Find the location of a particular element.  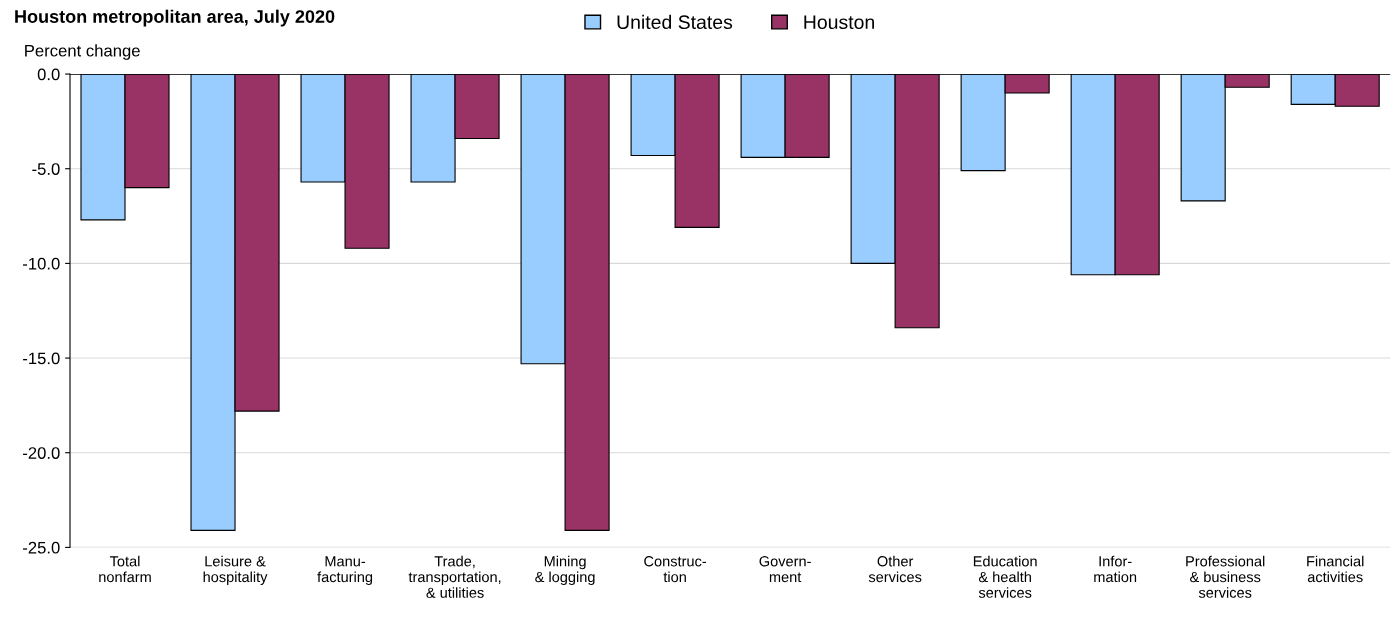

x-tick-label: Financial activities is located at coordinates (1335, 569).